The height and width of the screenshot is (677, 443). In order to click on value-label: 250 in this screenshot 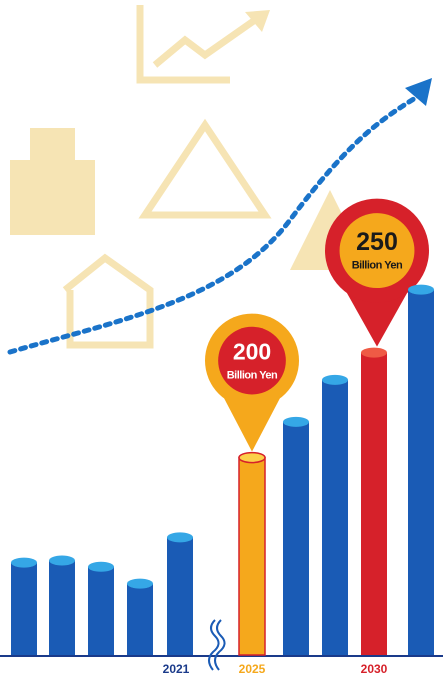, I will do `click(377, 242)`.